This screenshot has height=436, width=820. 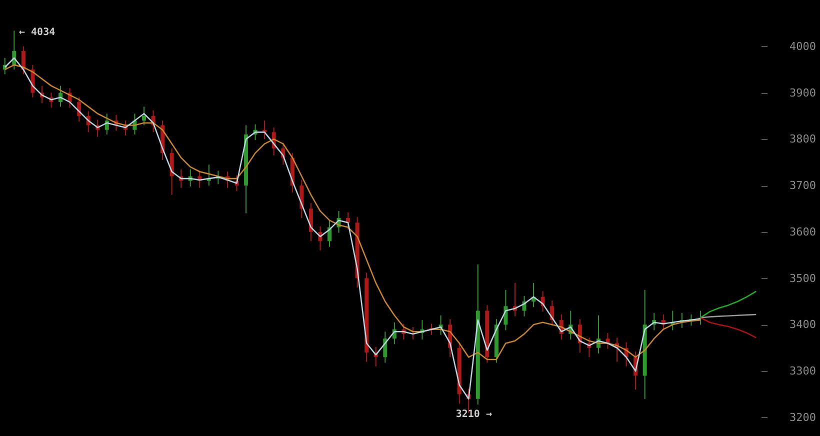 What do you see at coordinates (803, 139) in the screenshot?
I see `y-tick-label: 3800` at bounding box center [803, 139].